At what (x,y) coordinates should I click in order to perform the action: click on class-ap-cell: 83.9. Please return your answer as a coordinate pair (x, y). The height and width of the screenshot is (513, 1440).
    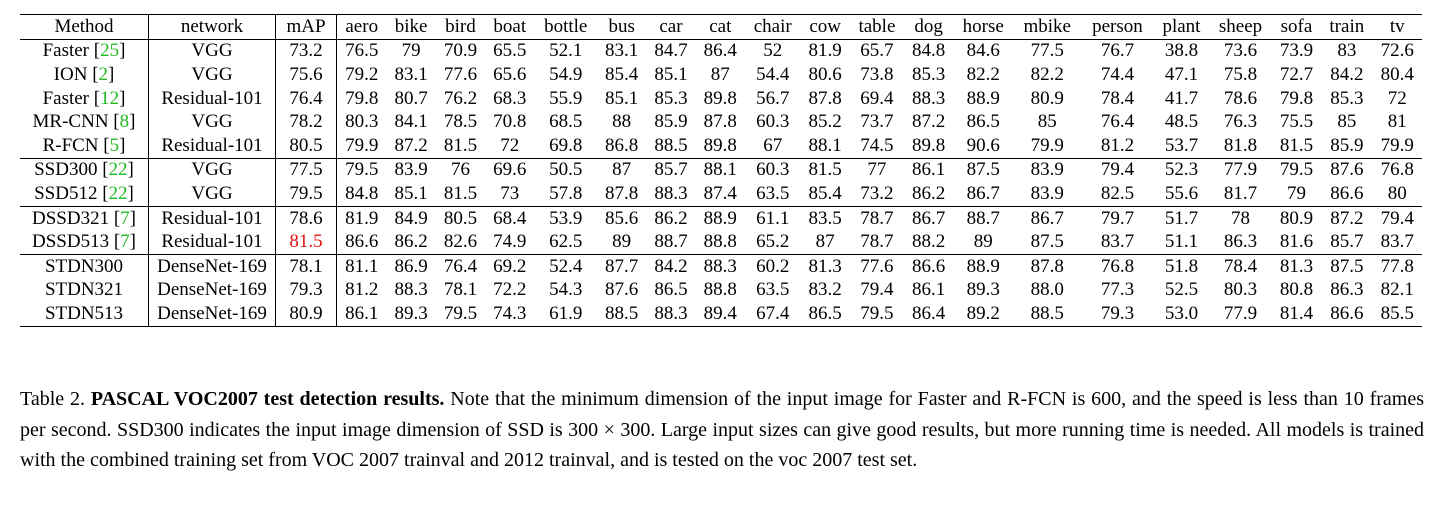
    Looking at the image, I should click on (1047, 170).